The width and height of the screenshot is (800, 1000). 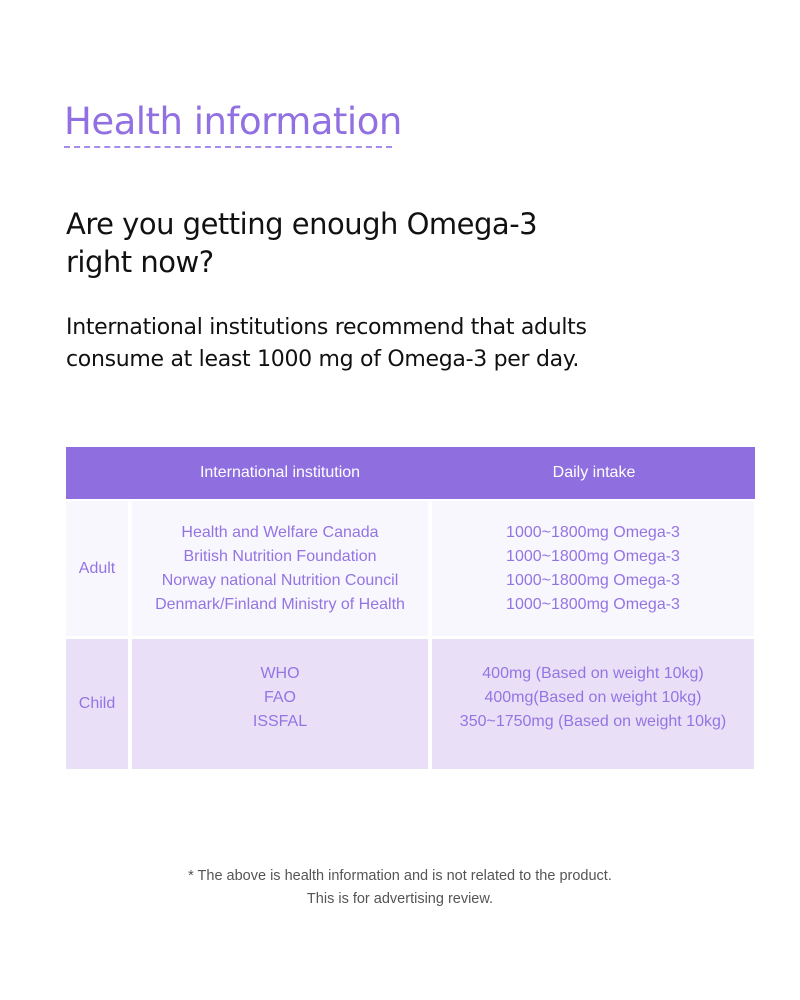 I want to click on header-institution: International institution, so click(x=280, y=472).